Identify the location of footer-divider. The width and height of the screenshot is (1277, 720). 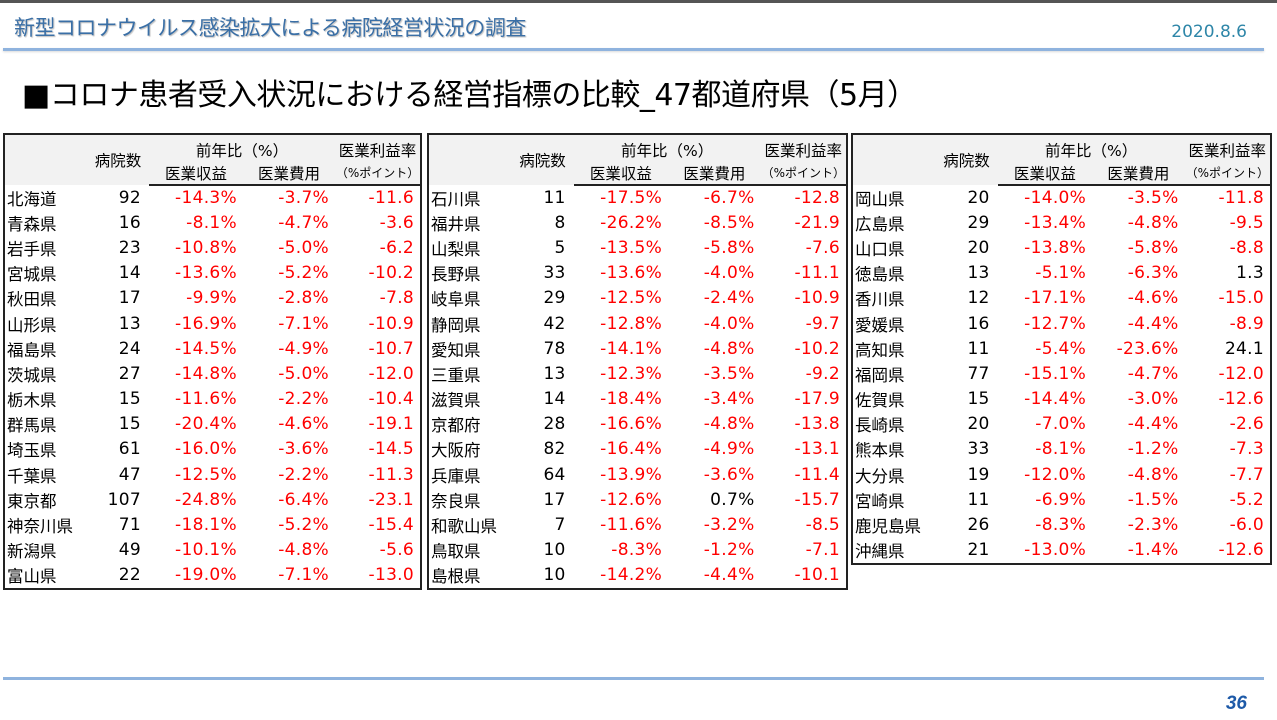
(633, 678).